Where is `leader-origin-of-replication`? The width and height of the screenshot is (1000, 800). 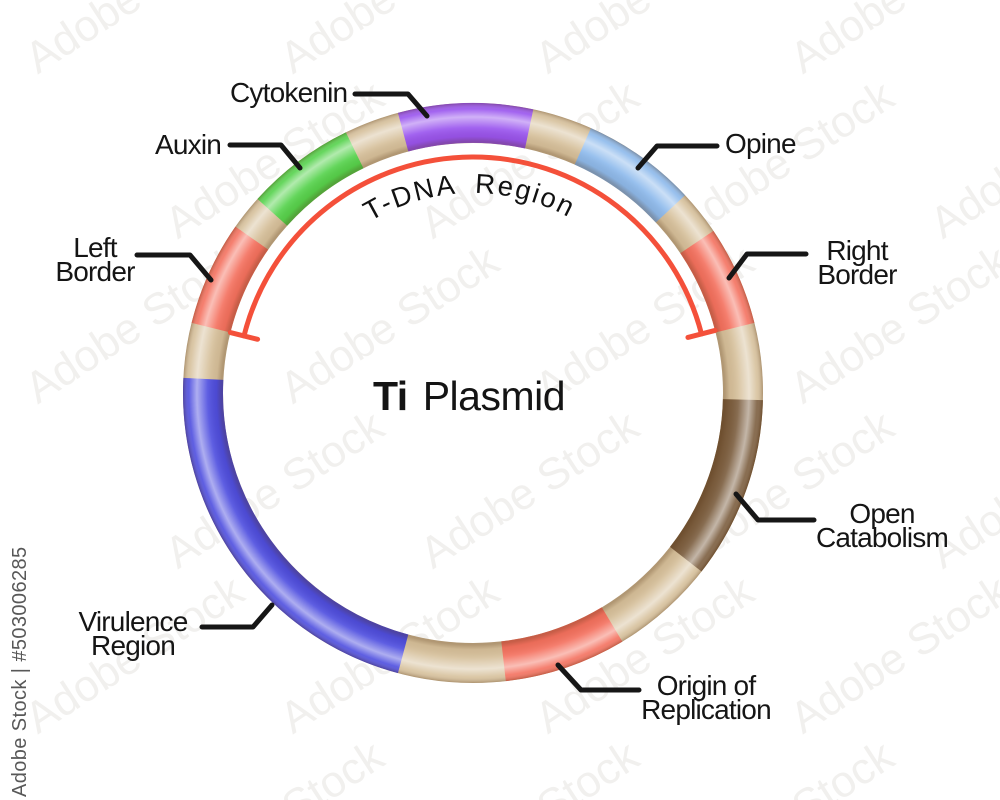 leader-origin-of-replication is located at coordinates (598, 677).